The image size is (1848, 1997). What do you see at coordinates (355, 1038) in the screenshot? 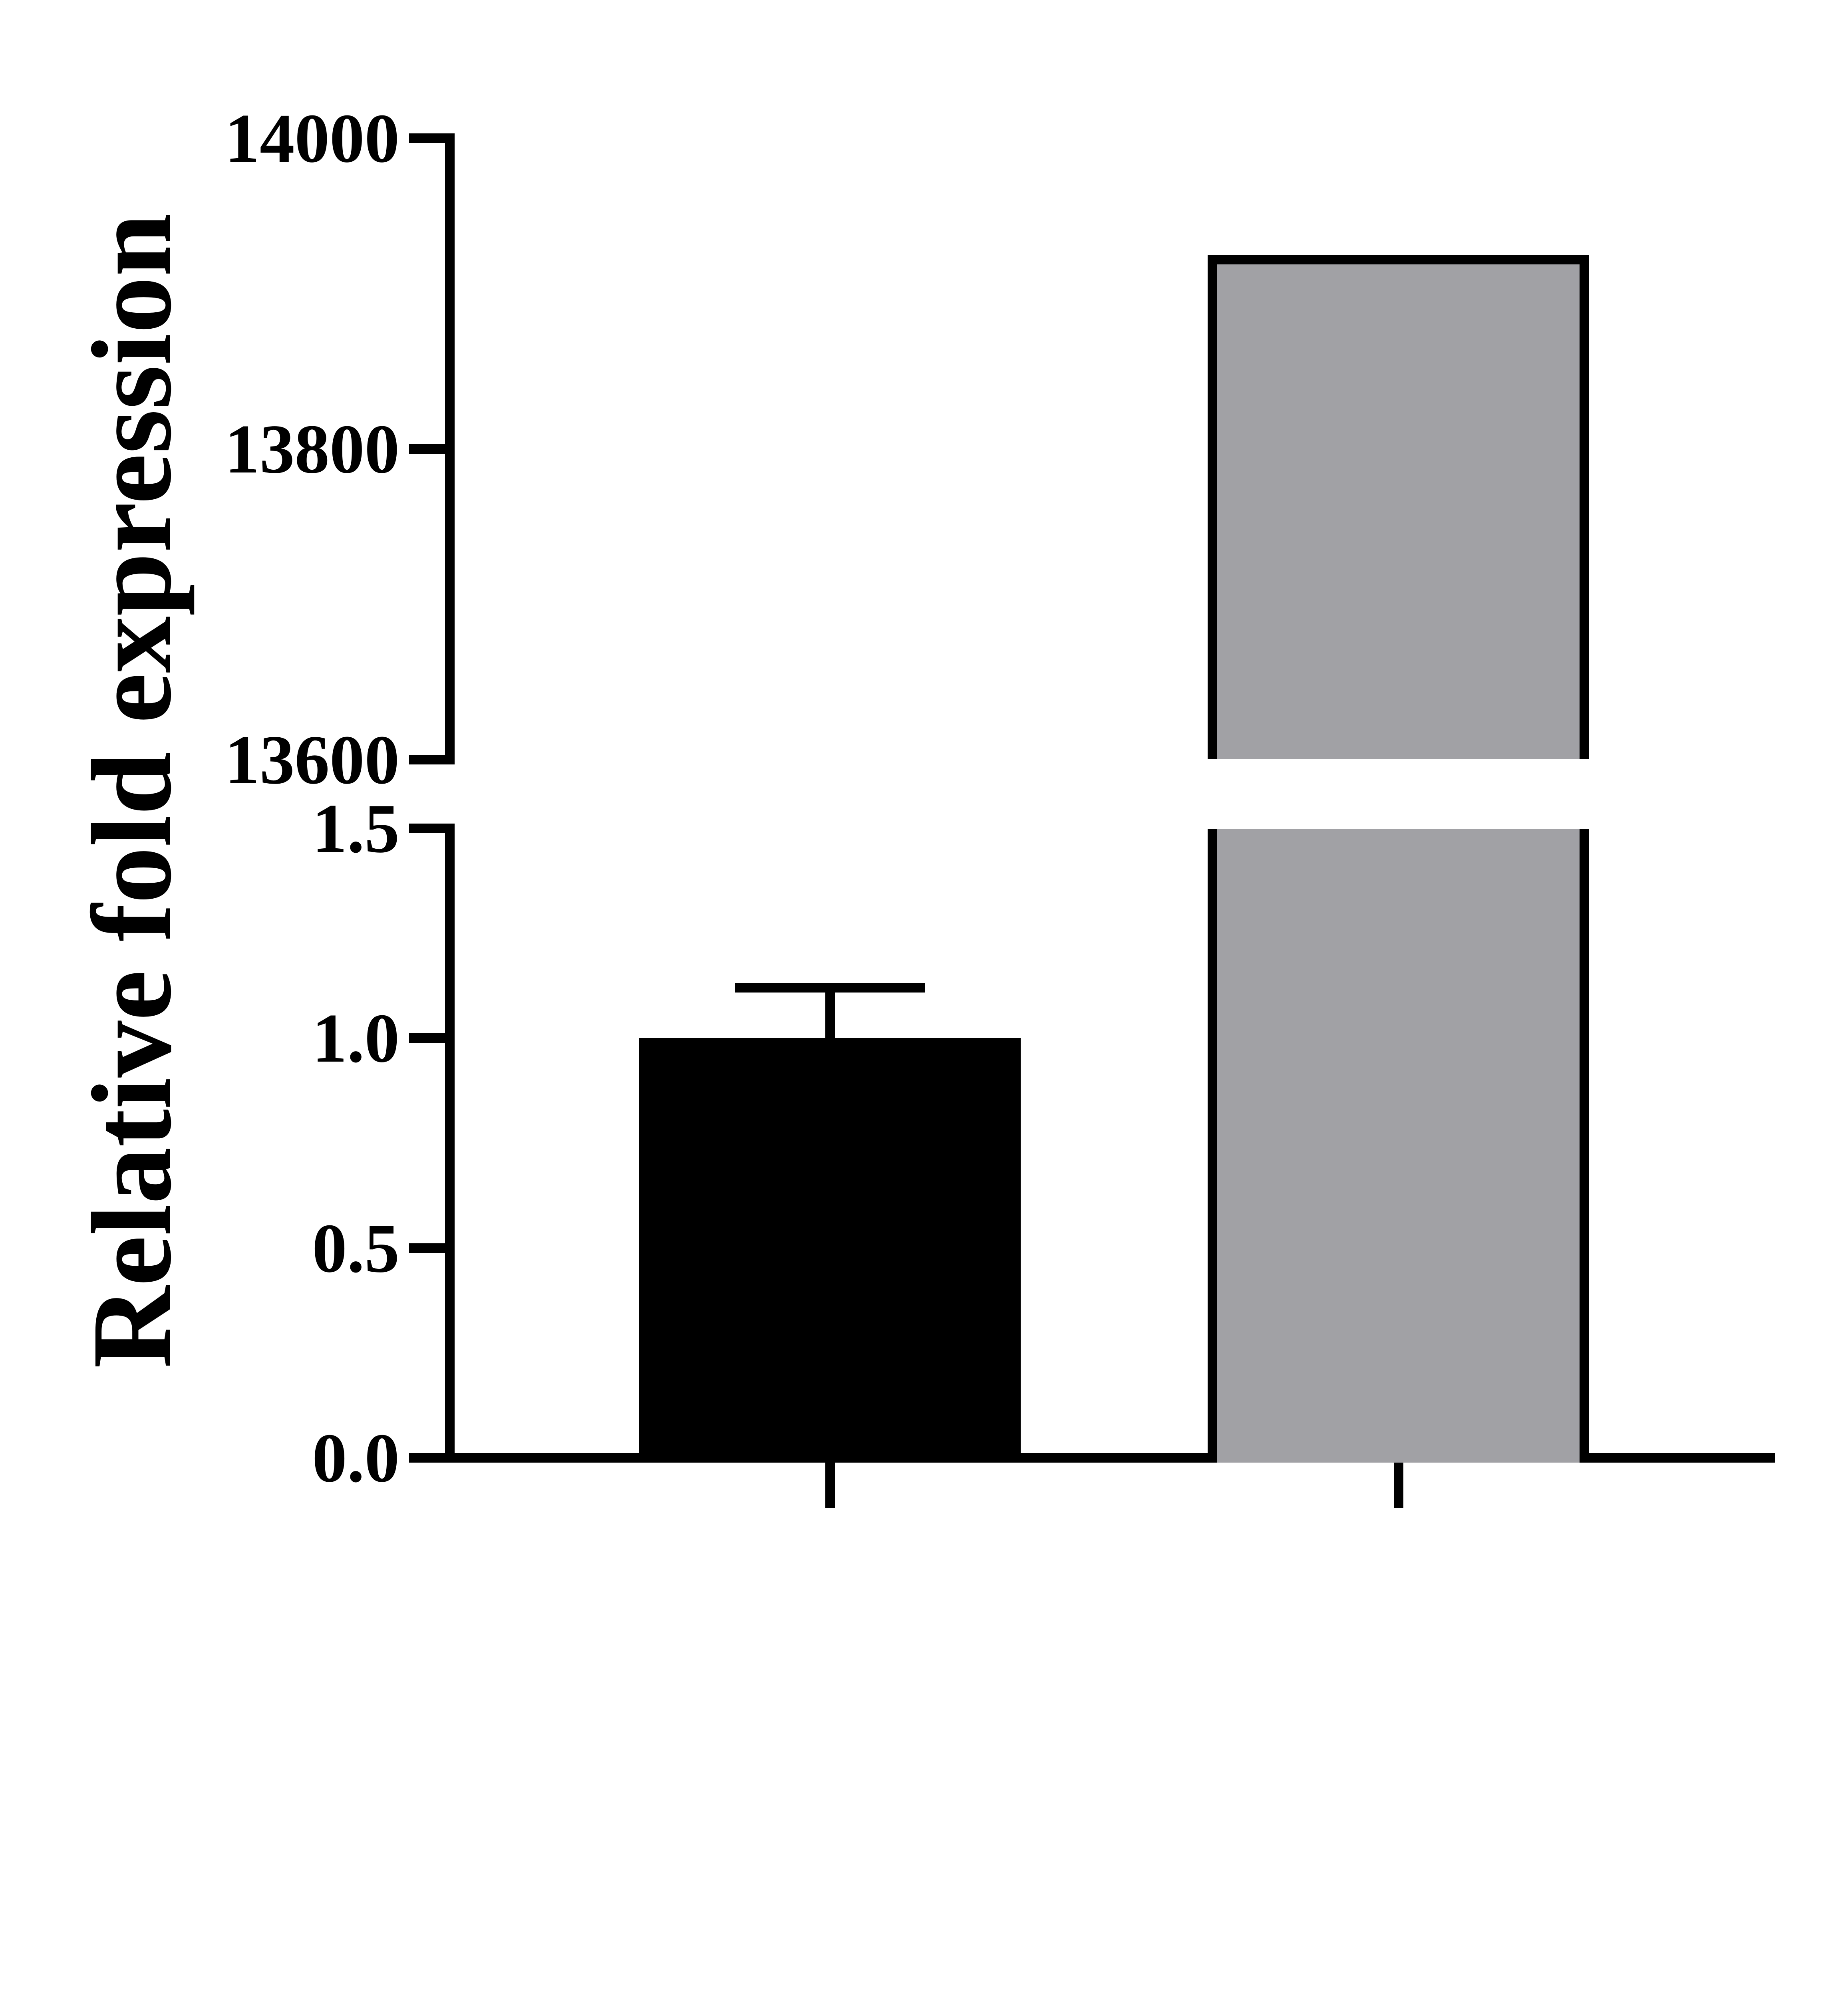
I see `y-tick-label: 1.0` at bounding box center [355, 1038].